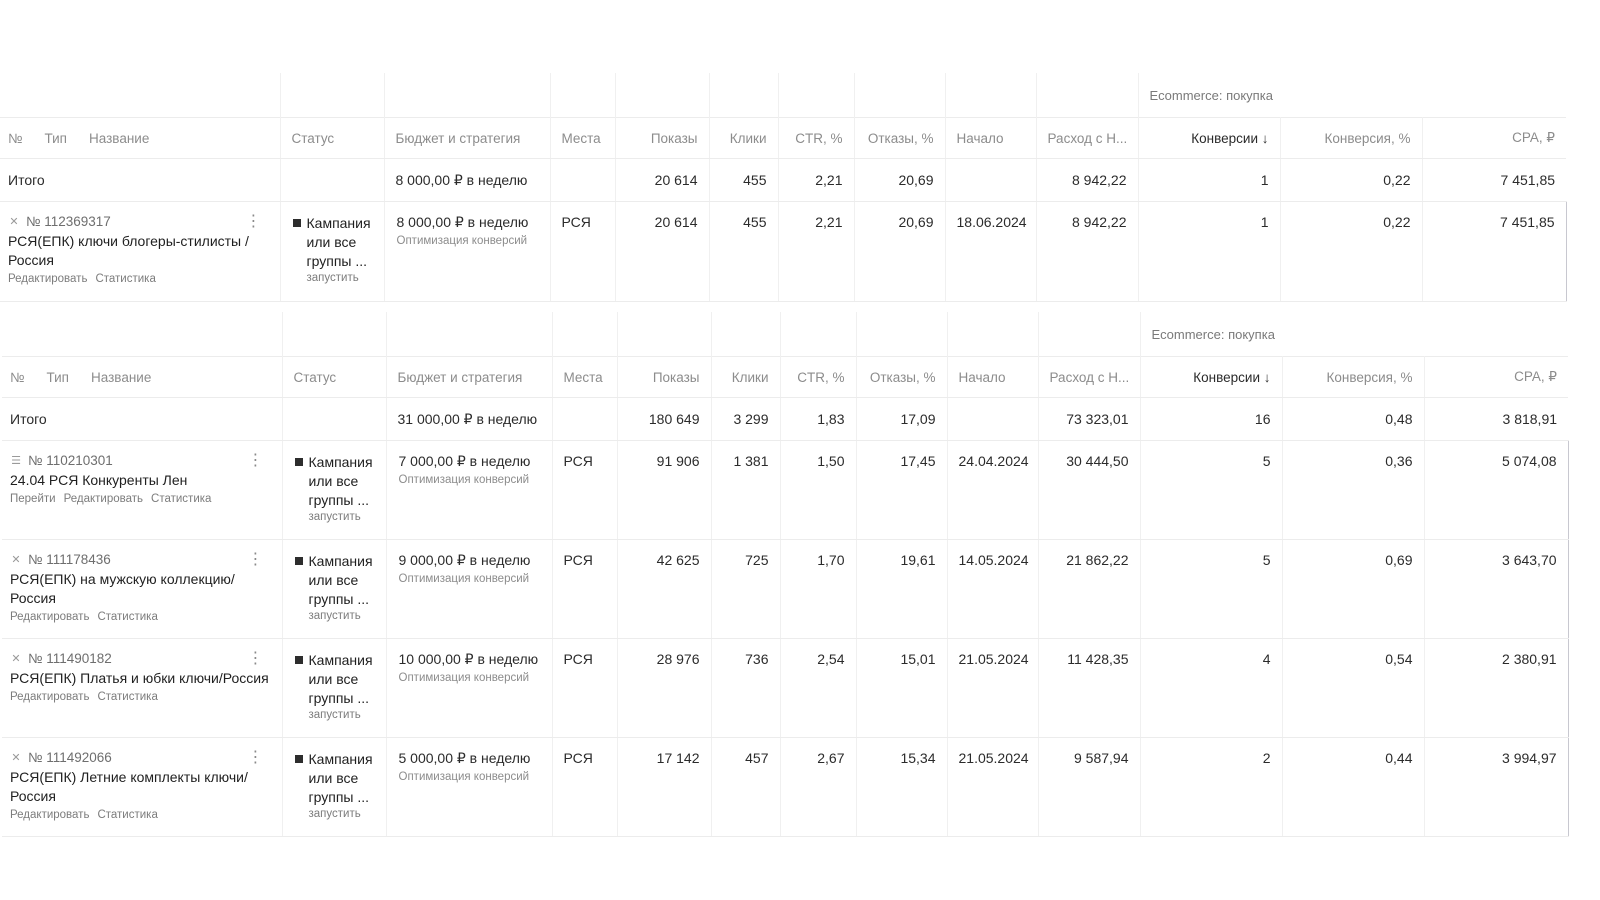 The width and height of the screenshot is (1600, 900). I want to click on total-label: Итого, so click(142, 419).